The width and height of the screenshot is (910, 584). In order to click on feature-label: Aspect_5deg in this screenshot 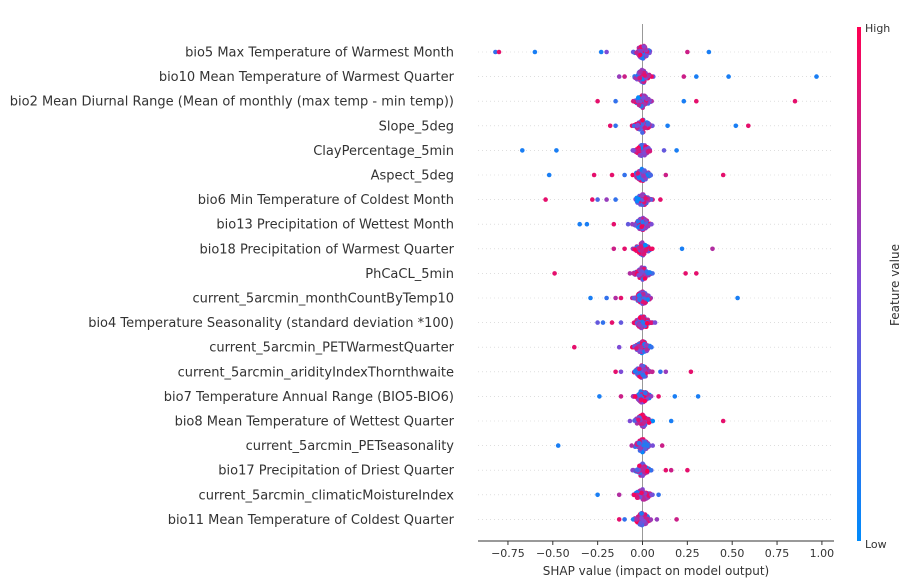, I will do `click(412, 176)`.